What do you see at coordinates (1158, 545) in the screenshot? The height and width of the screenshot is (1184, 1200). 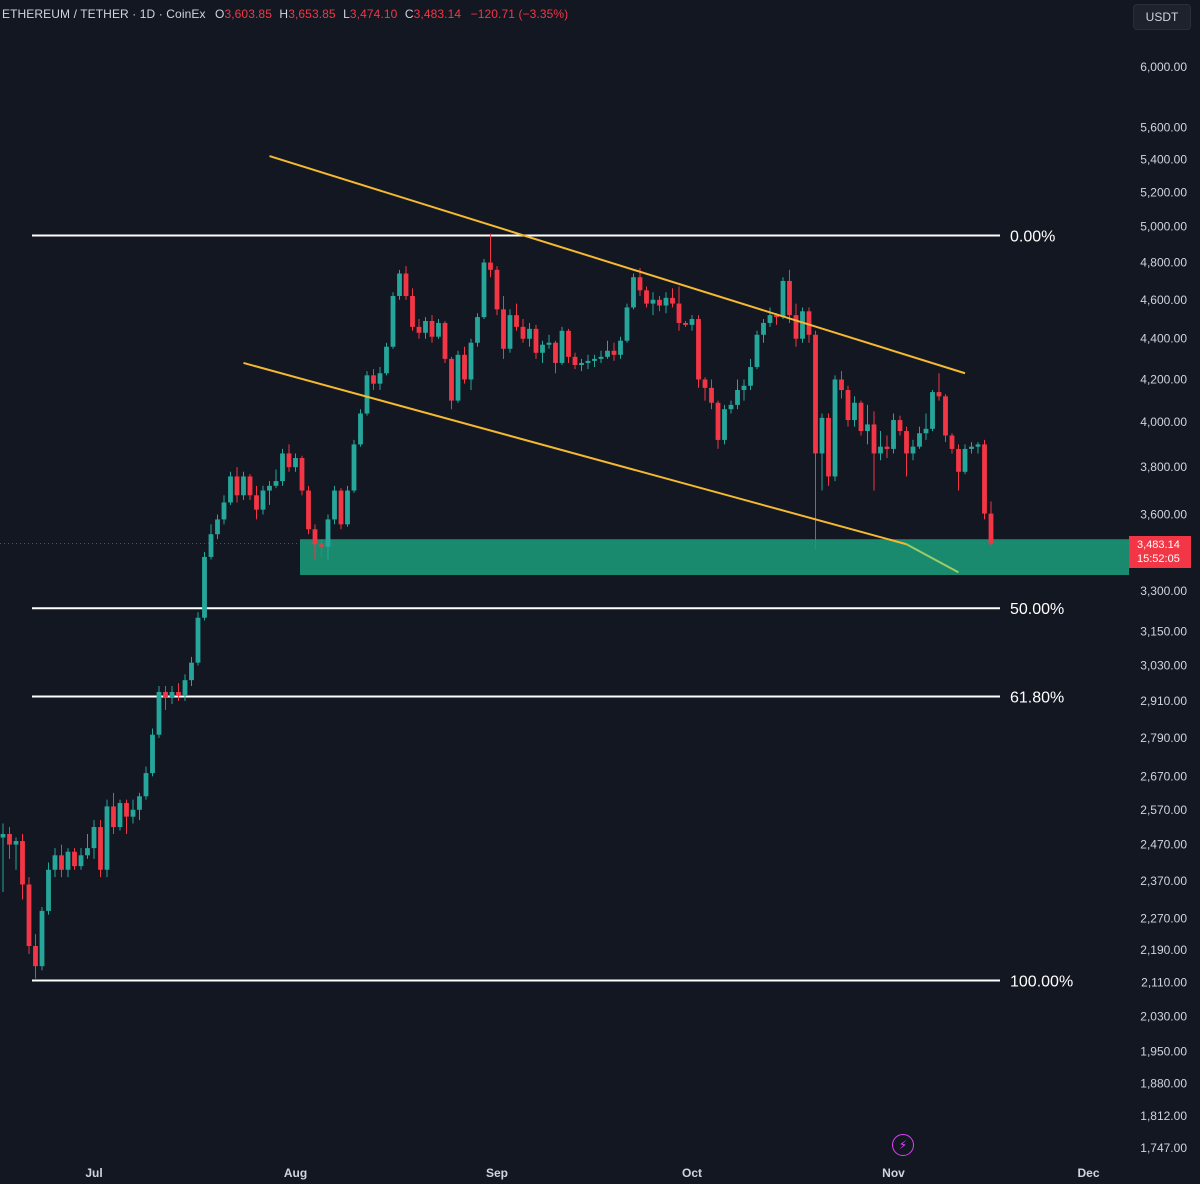 I see `last-price-value: 3,483.14` at bounding box center [1158, 545].